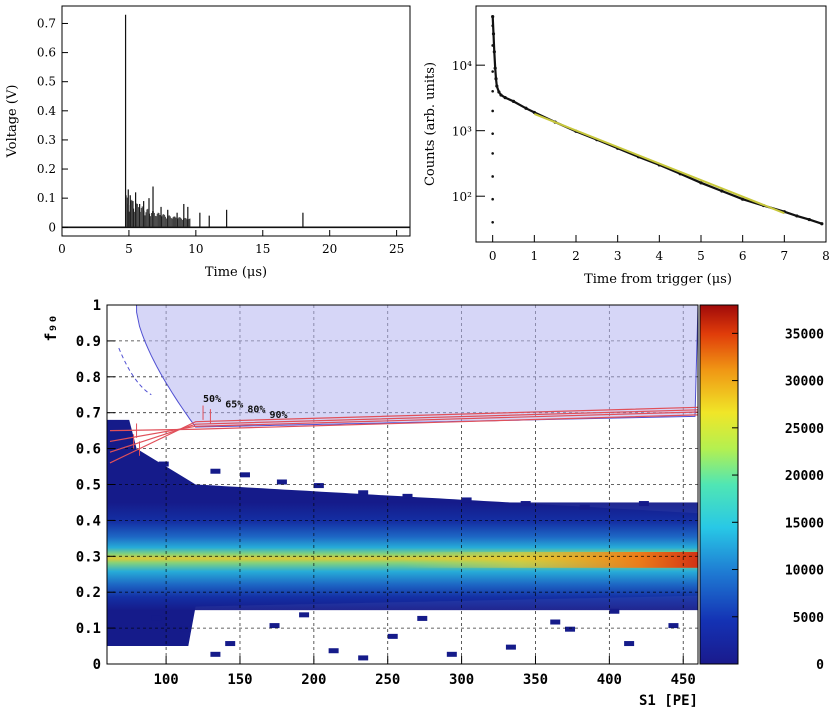  Describe the element at coordinates (256, 410) in the screenshot. I see `acceptance-label: 80%` at that location.